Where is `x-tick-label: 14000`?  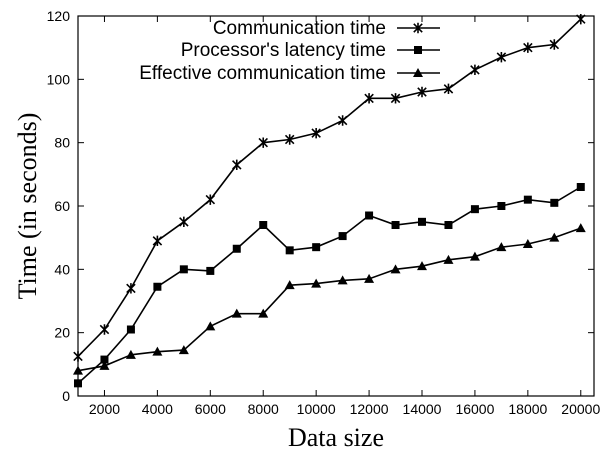
x-tick-label: 14000 is located at coordinates (422, 409).